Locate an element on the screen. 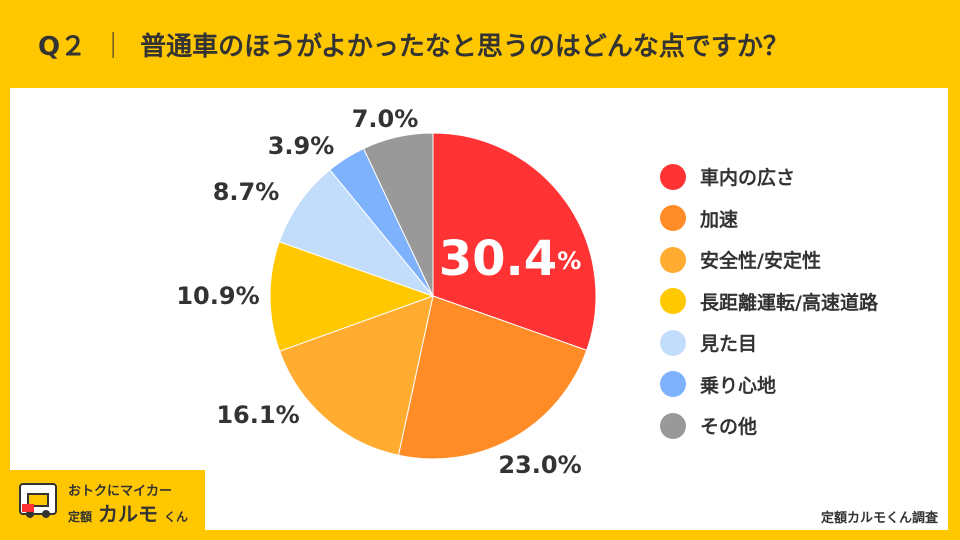 The height and width of the screenshot is (540, 960). legend-label: 安全性/安定性 is located at coordinates (760, 261).